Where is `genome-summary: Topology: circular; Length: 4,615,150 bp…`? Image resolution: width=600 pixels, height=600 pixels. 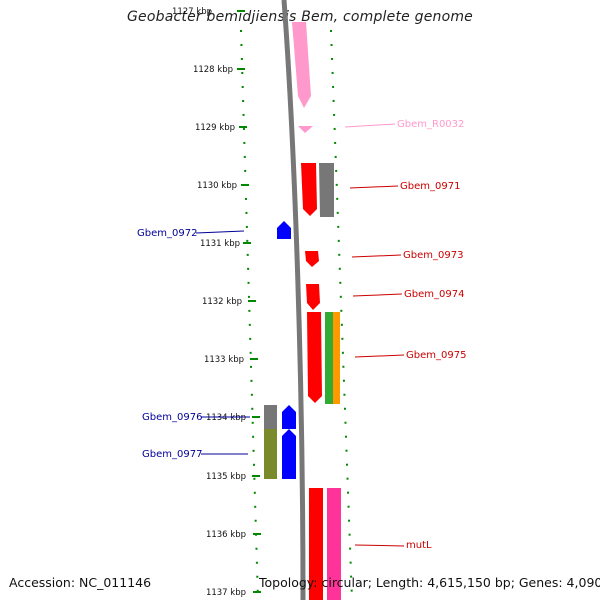
genome-summary: Topology: circular; Length: 4,615,150 bp… is located at coordinates (429, 582).